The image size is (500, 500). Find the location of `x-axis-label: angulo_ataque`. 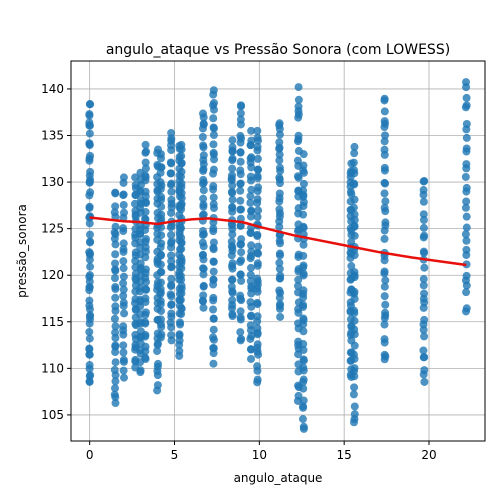

x-axis-label: angulo_ataque is located at coordinates (278, 478).